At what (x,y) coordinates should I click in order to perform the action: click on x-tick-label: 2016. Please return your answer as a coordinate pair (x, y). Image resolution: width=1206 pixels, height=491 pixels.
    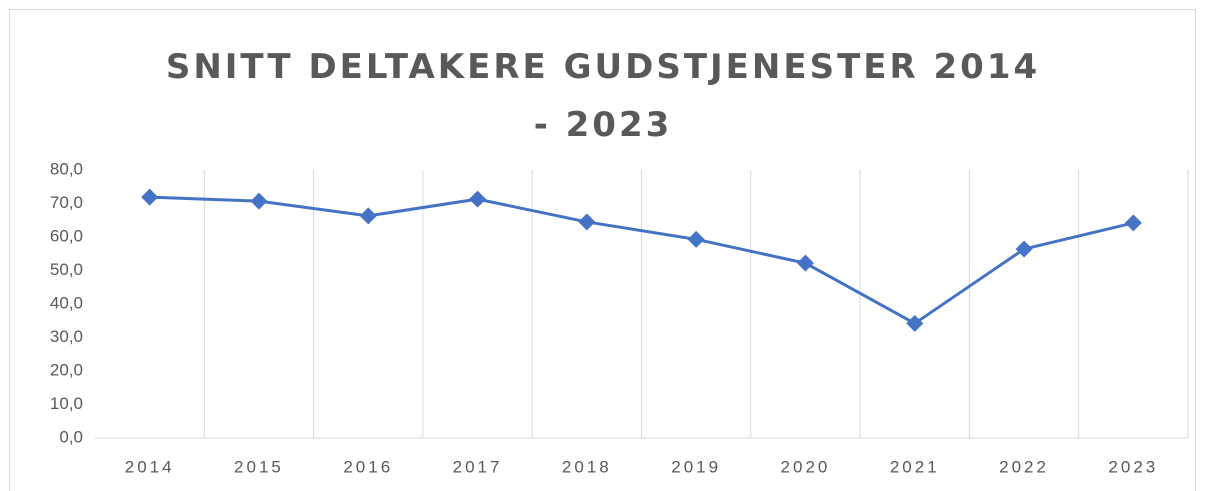
    Looking at the image, I should click on (368, 466).